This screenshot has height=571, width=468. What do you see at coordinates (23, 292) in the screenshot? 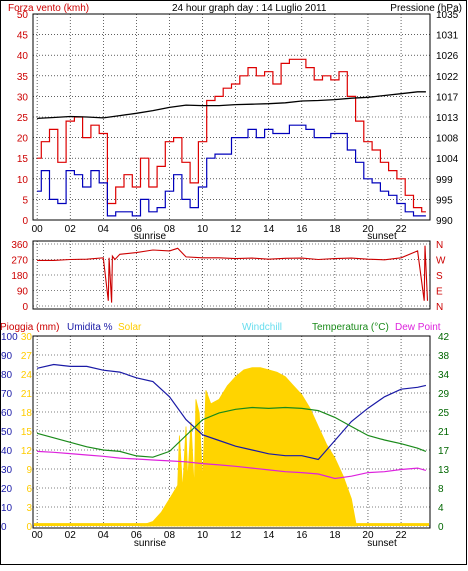
I see `direction-y-tick-label: 90` at bounding box center [23, 292].